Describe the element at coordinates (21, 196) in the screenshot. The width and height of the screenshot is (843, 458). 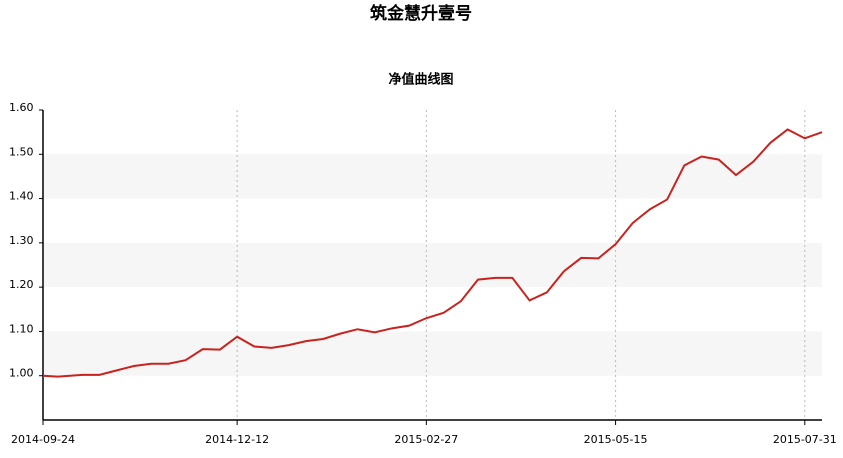
I see `y-tick-label: 1.40` at that location.